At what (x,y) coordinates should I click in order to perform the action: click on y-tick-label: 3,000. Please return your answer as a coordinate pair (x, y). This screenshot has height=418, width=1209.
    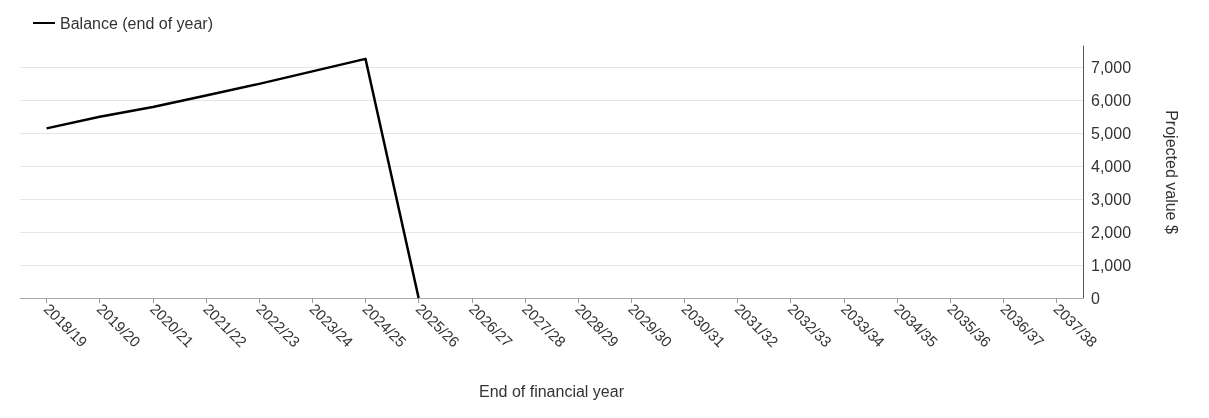
    Looking at the image, I should click on (1111, 199).